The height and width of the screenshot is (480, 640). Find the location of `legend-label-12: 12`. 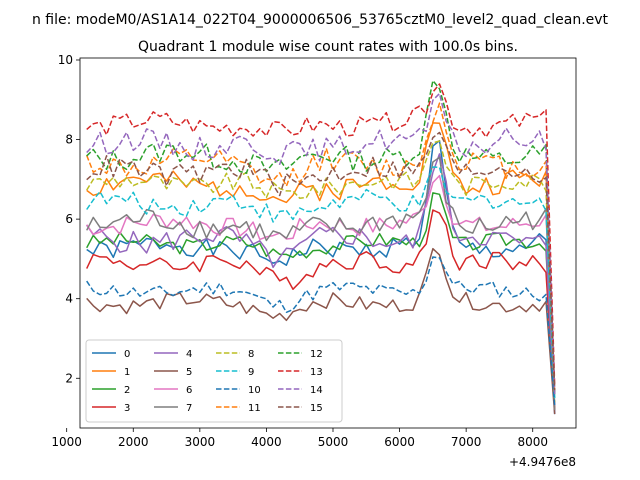

legend-label-12: 12 is located at coordinates (316, 354).